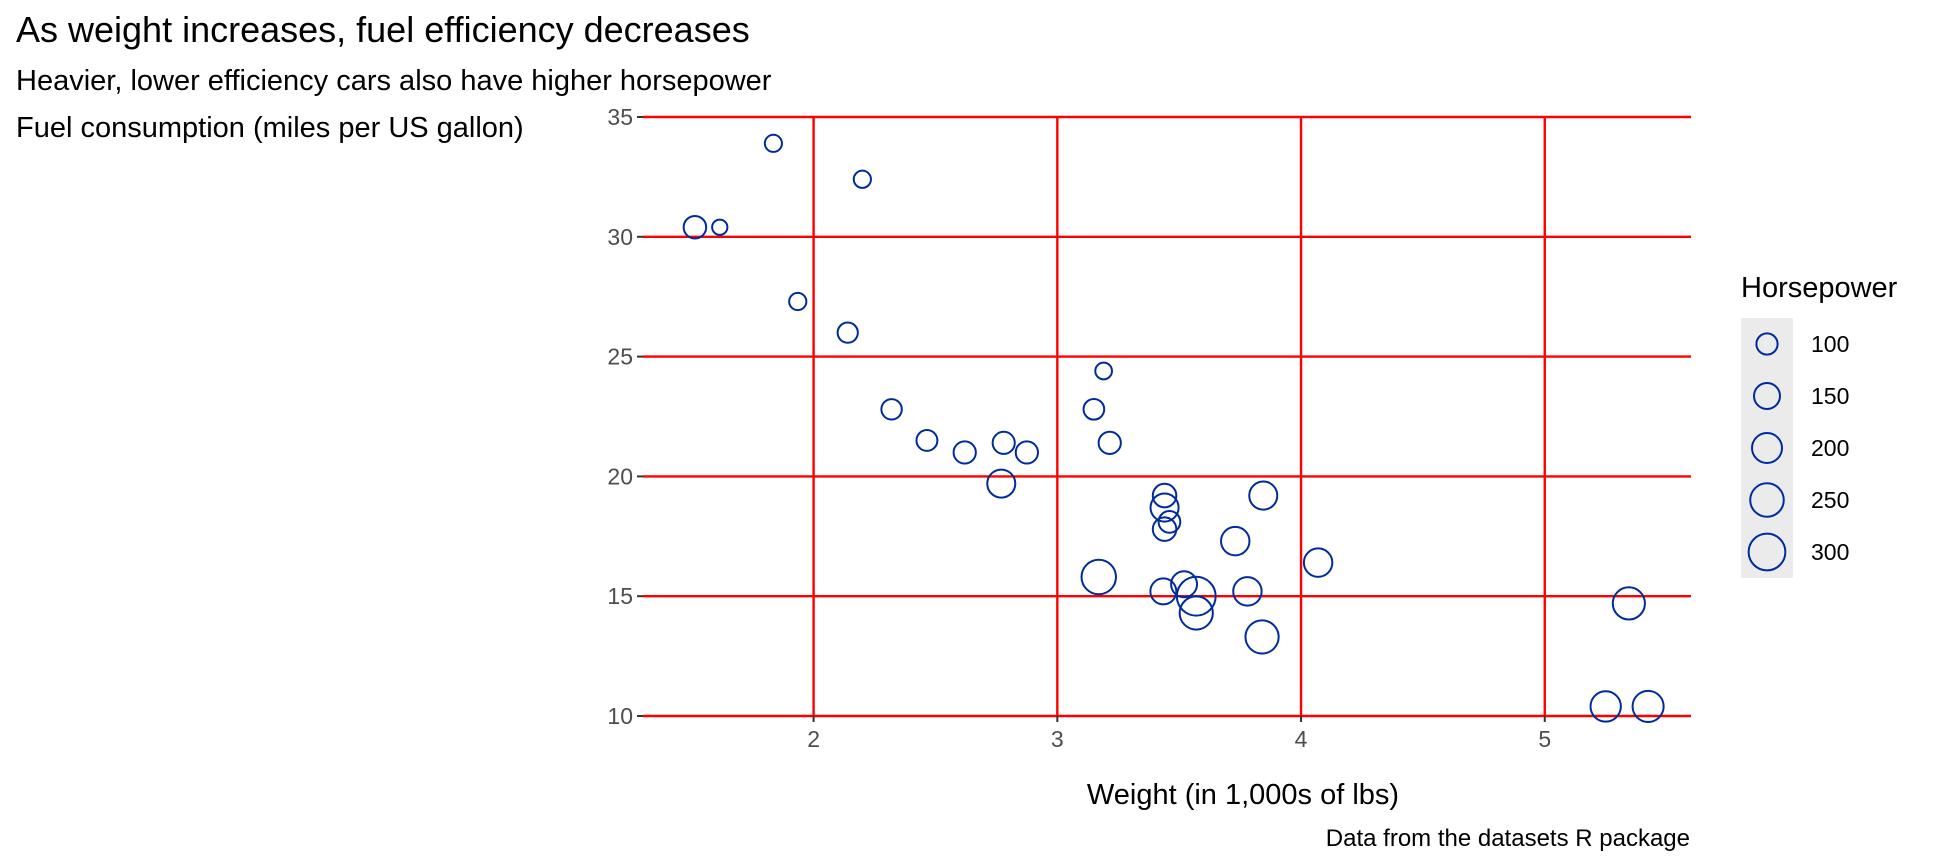 The height and width of the screenshot is (864, 1944). What do you see at coordinates (1819, 288) in the screenshot?
I see `legend-title: Horsepower` at bounding box center [1819, 288].